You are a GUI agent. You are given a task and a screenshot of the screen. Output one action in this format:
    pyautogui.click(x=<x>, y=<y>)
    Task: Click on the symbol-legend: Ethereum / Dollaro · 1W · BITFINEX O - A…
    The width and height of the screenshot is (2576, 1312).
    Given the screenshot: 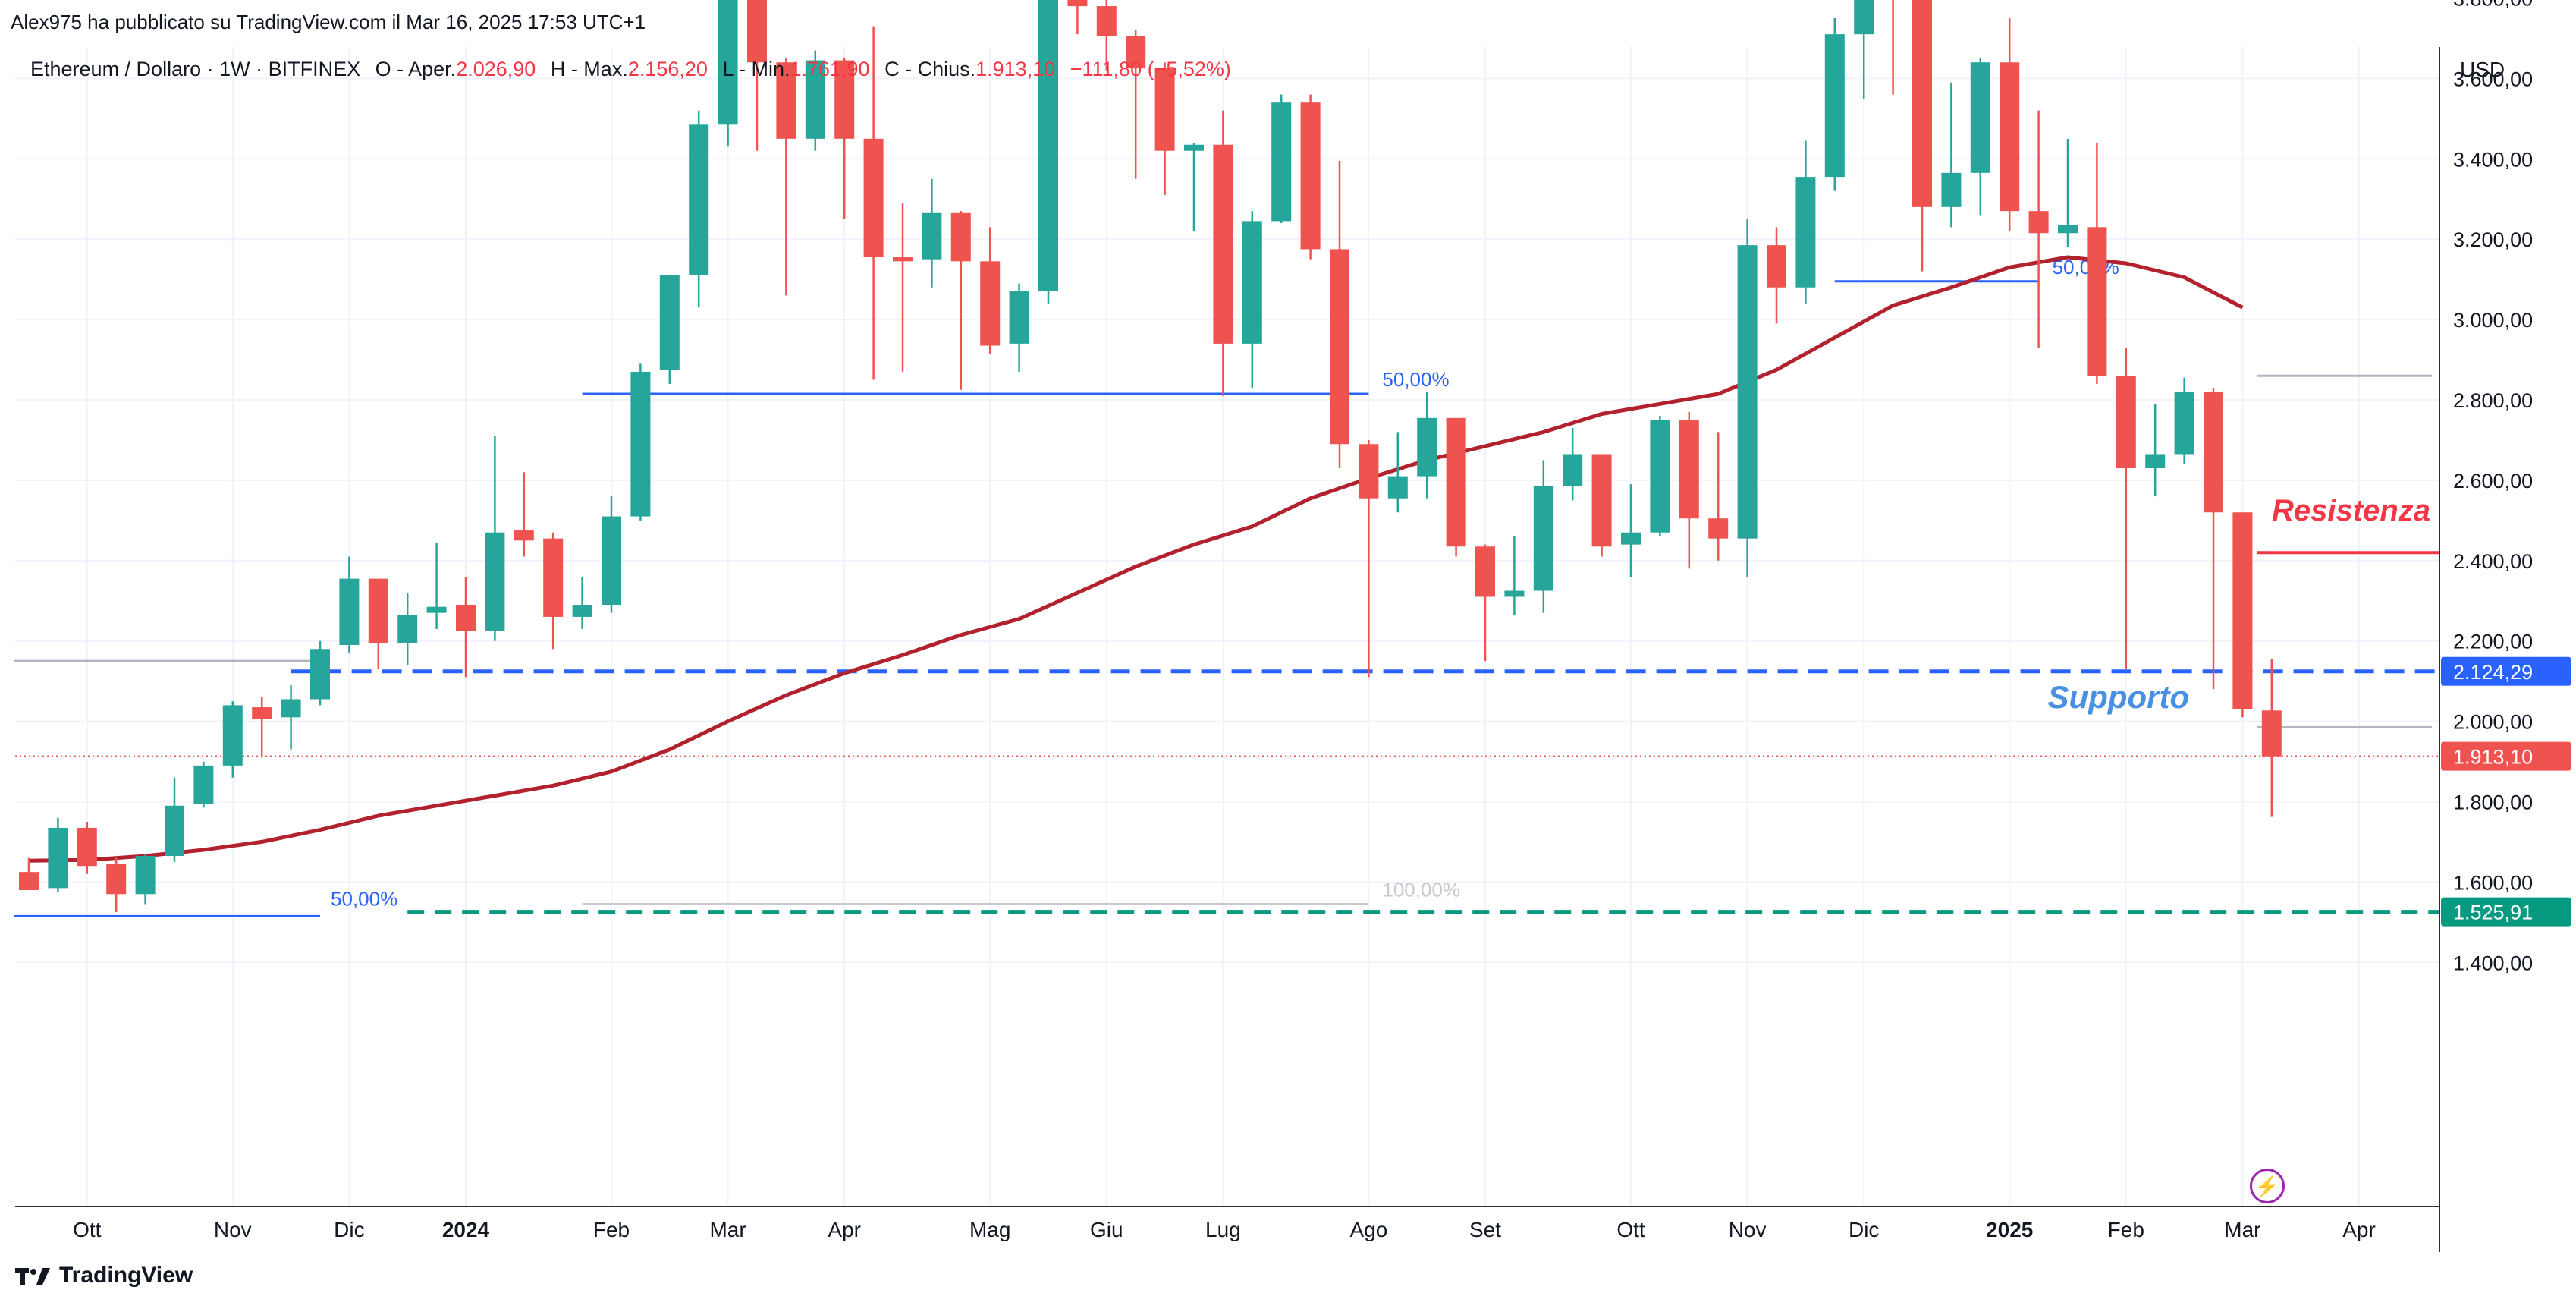 What is the action you would take?
    pyautogui.click(x=630, y=69)
    